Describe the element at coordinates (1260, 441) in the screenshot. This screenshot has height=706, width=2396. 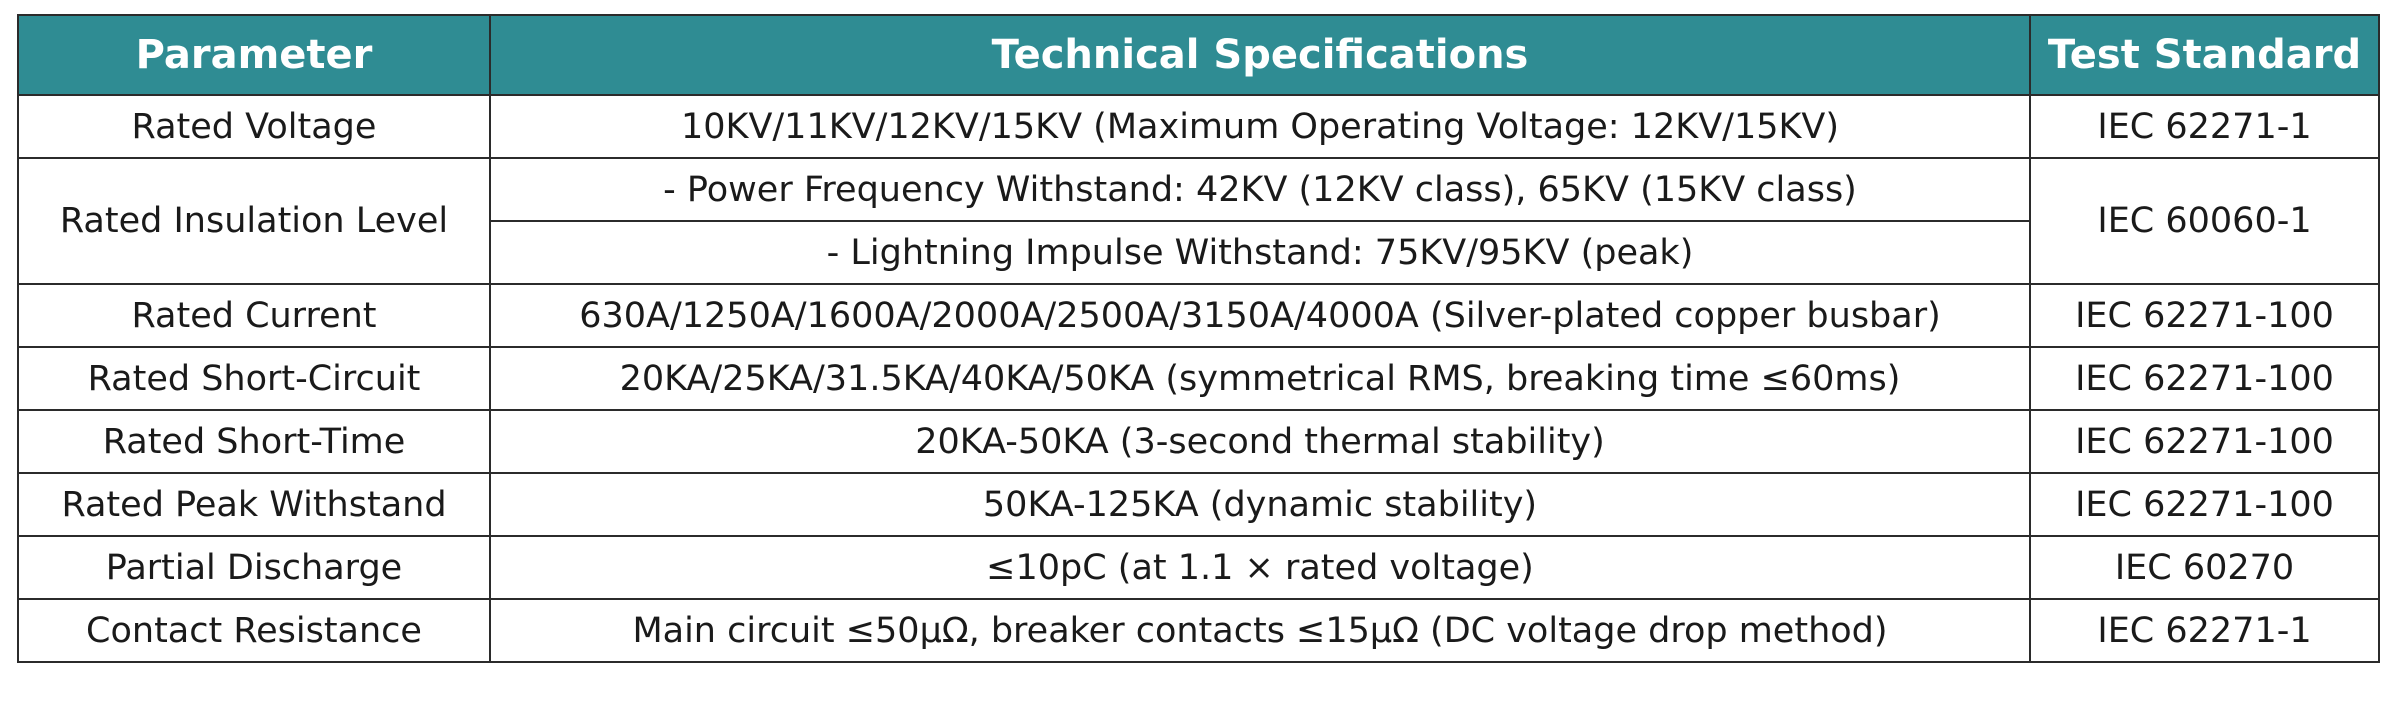
I see `specification-cell: 20KA-50KA (3-second thermal stability)` at that location.